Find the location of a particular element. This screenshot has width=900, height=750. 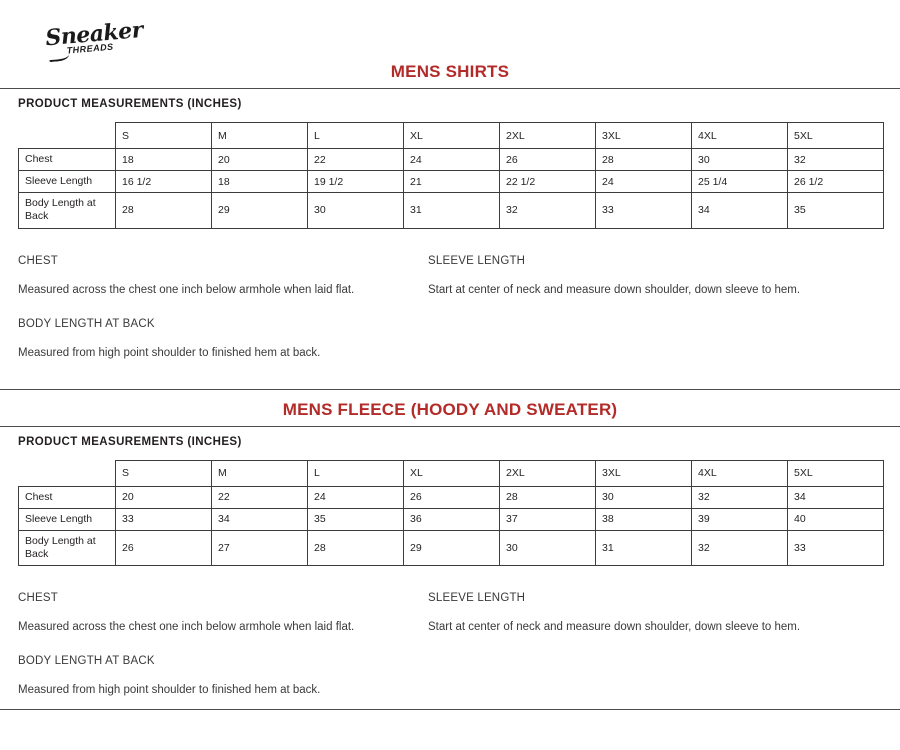

sneaker-threads-logo-icon: Sneaker THREADS is located at coordinates (94, 41).